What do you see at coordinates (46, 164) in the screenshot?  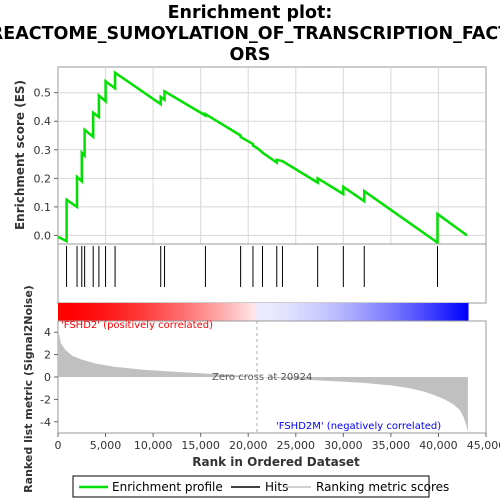 I see `es-y-ticks: 0.0 0.1 0.2 0.3 0.4 0.5` at bounding box center [46, 164].